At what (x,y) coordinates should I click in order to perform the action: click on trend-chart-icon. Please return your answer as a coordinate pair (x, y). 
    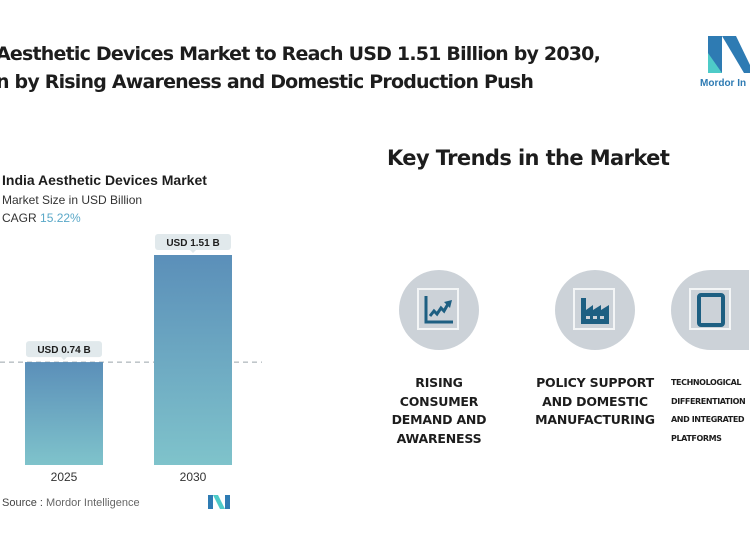
    Looking at the image, I should click on (438, 310).